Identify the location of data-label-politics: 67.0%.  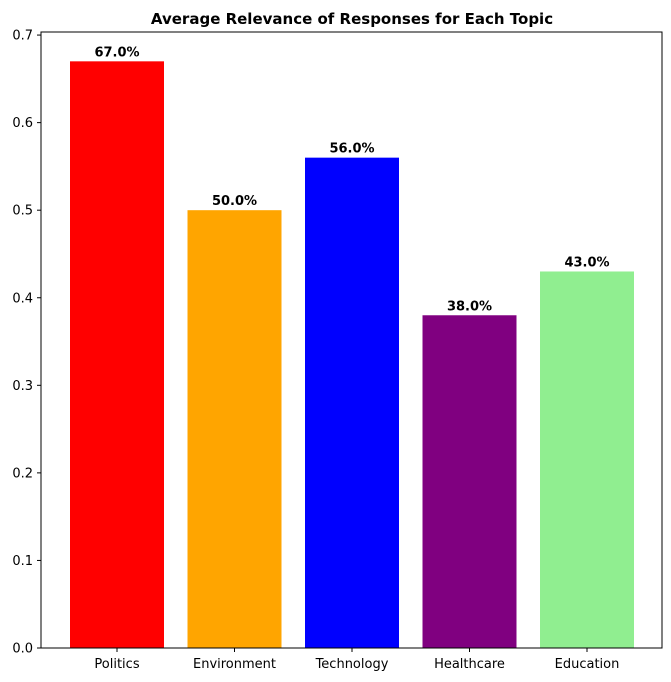
(116, 52).